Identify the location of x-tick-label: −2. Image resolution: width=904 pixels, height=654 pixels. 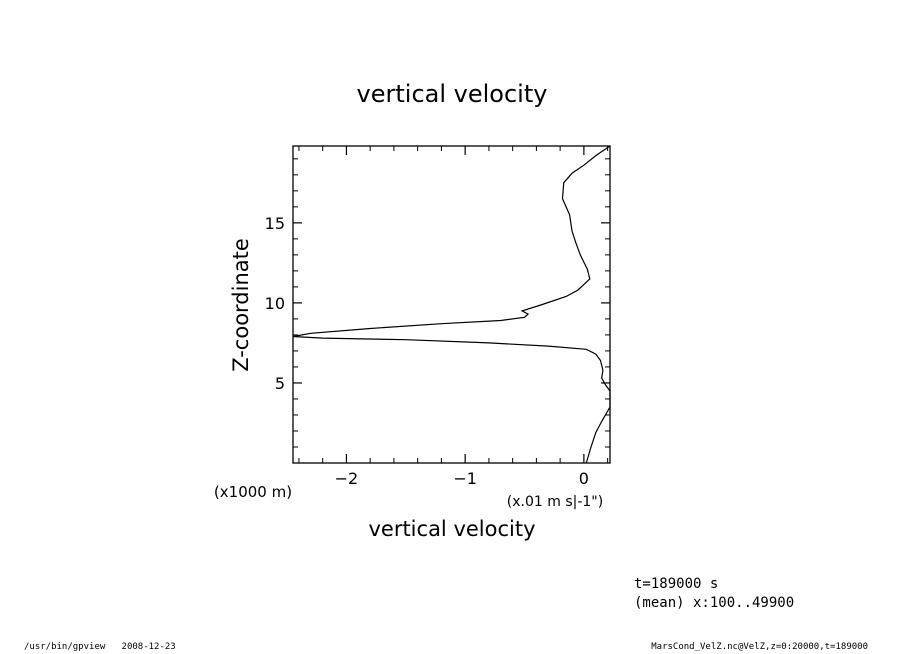
(347, 478).